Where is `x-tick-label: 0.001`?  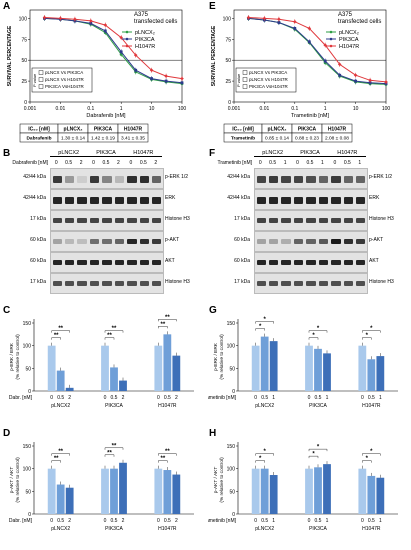 x-tick-label: 0.001 is located at coordinates (234, 109).